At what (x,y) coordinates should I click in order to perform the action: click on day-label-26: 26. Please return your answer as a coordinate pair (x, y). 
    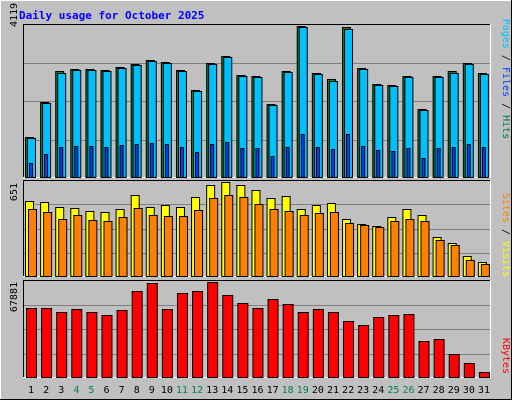
    Looking at the image, I should click on (408, 390).